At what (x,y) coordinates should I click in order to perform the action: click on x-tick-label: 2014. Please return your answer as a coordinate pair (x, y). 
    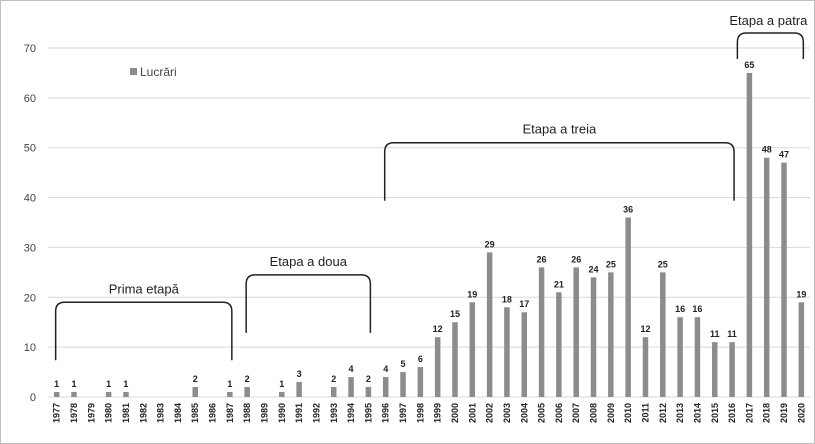
    Looking at the image, I should click on (697, 413).